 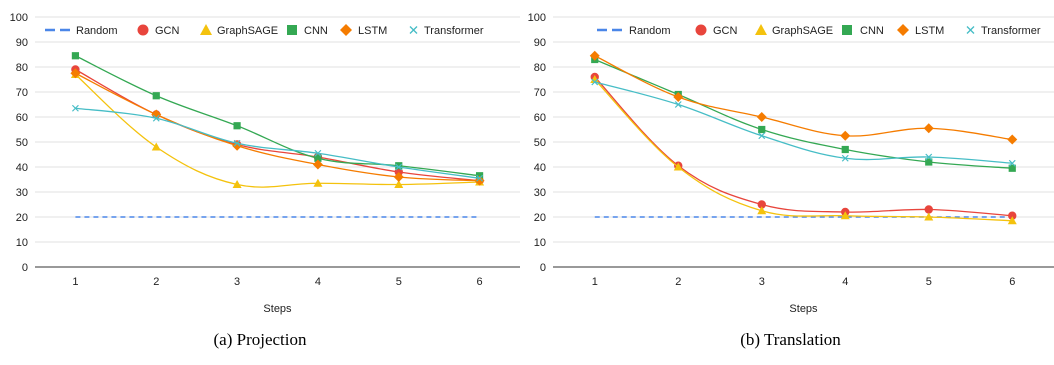 What do you see at coordinates (678, 282) in the screenshot?
I see `x-tick-label: 2` at bounding box center [678, 282].